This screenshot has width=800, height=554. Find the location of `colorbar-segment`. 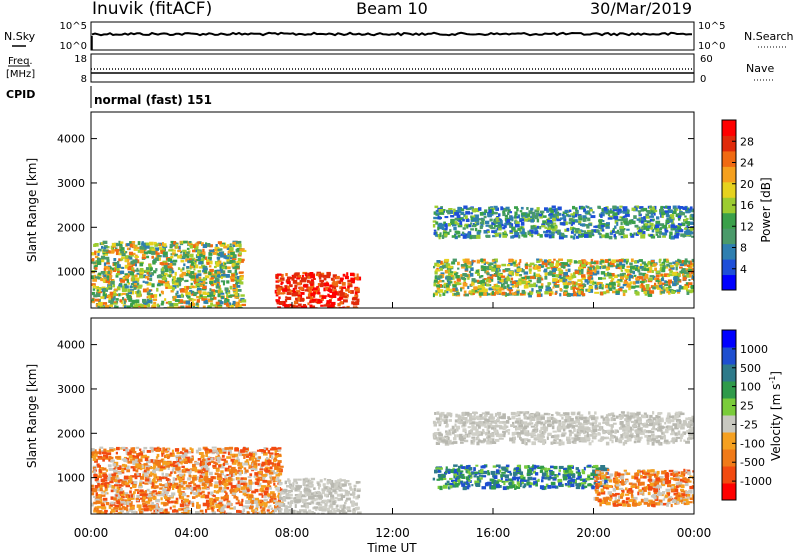

colorbar-segment is located at coordinates (729, 128).